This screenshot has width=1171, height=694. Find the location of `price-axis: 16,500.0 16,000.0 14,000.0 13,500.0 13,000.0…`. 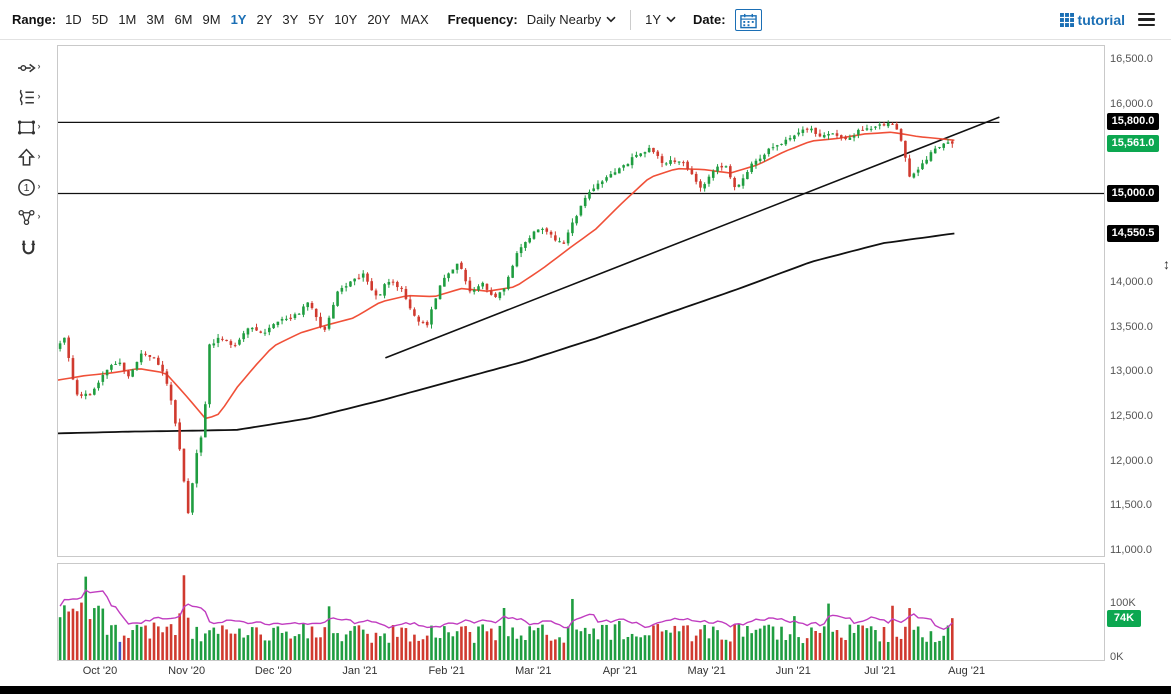

price-axis: 16,500.0 16,000.0 14,000.0 13,500.0 13,000.0… is located at coordinates (1138, 363).